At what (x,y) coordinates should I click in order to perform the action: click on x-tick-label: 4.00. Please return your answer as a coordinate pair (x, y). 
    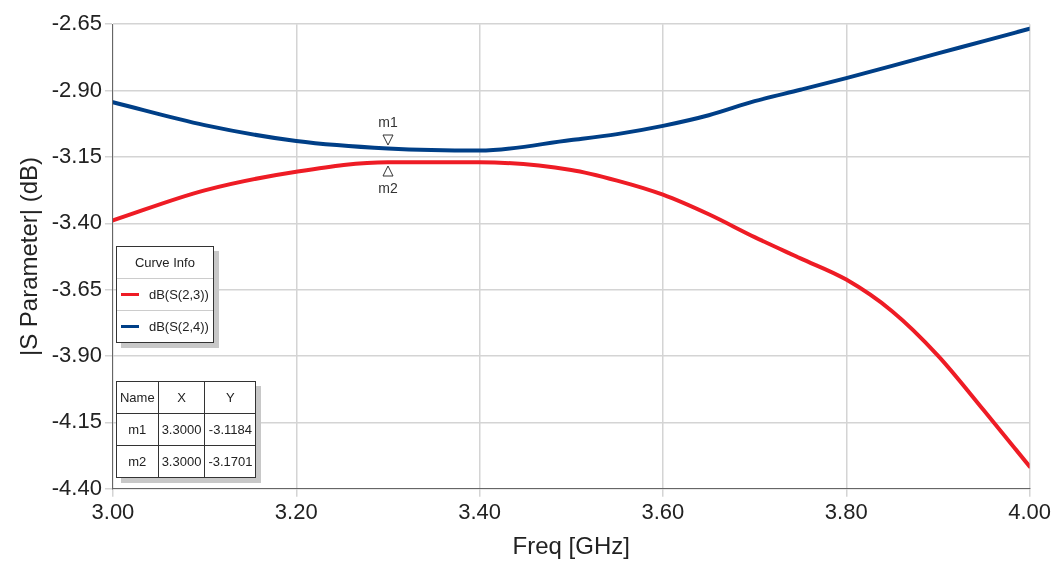
    Looking at the image, I should click on (1029, 512).